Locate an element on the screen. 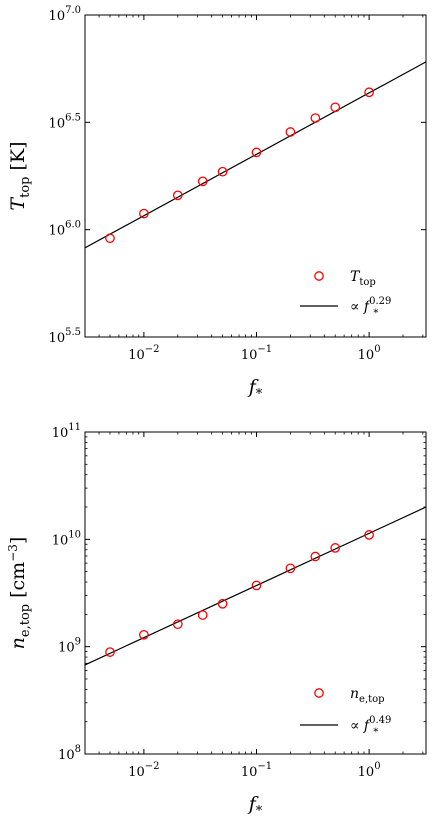 This screenshot has width=436, height=817. temperature-x-tick-label: 10⁻² is located at coordinates (143, 353).